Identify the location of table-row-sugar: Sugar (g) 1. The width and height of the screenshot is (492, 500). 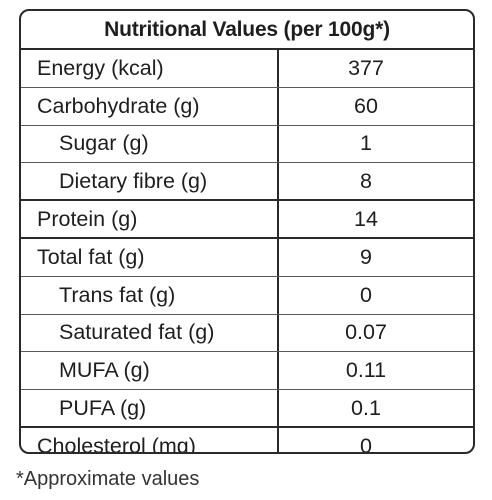
(247, 145).